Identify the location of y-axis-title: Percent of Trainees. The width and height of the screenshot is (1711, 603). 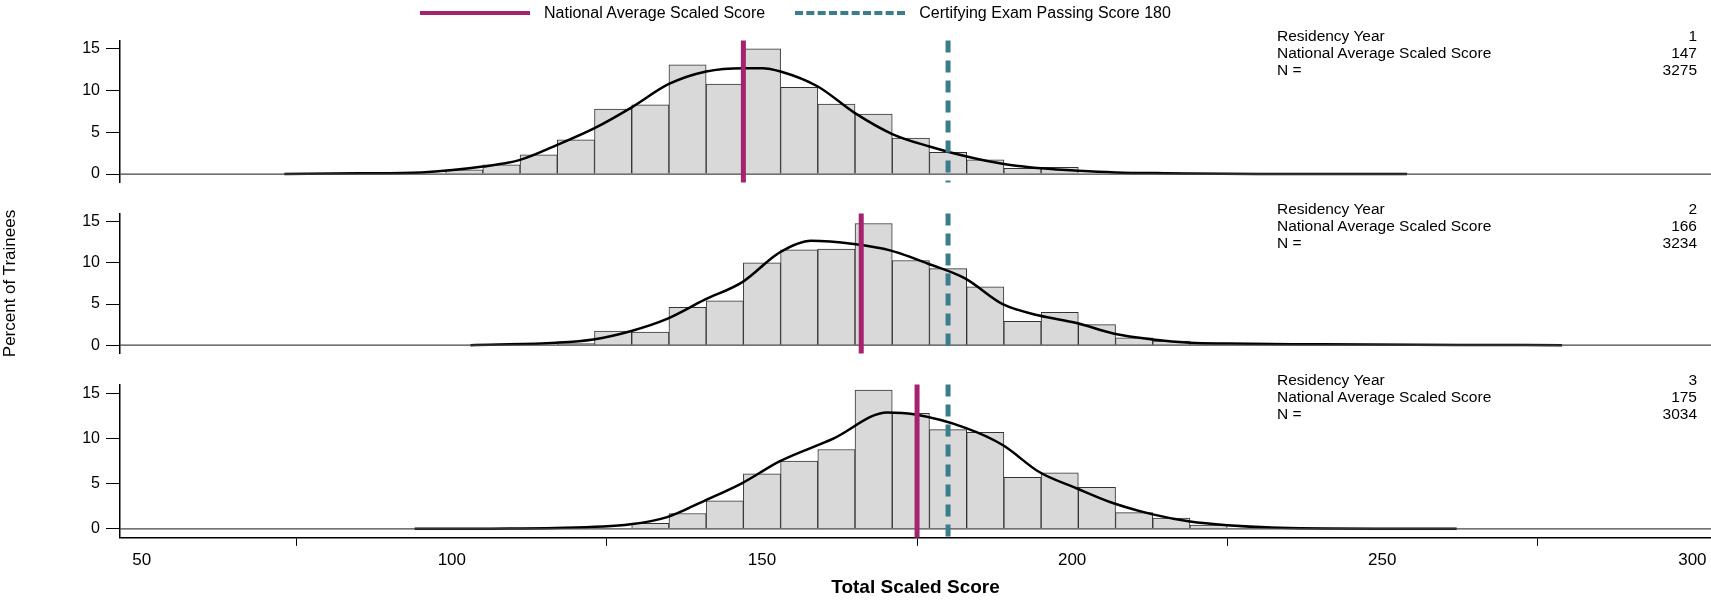
(9, 283).